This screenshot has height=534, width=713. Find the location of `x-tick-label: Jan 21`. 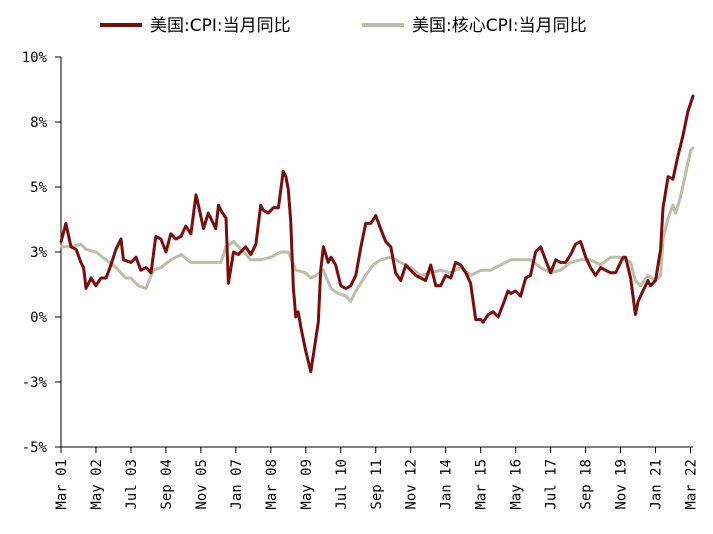

x-tick-label: Jan 21 is located at coordinates (657, 484).